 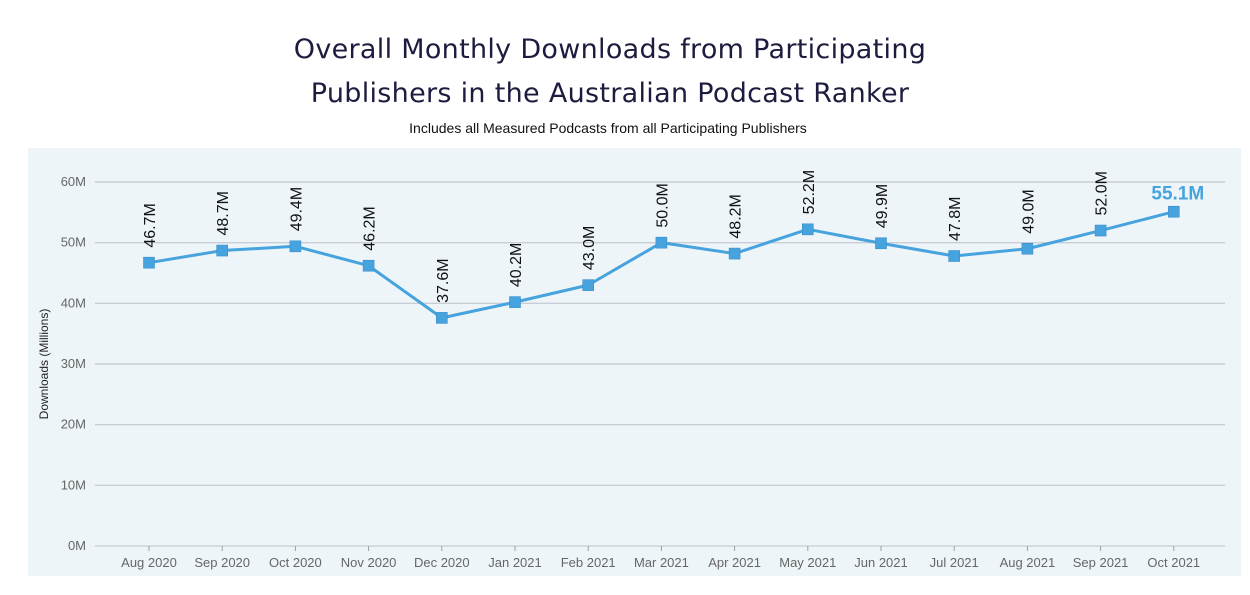 I want to click on data-label: 37.6M, so click(x=443, y=280).